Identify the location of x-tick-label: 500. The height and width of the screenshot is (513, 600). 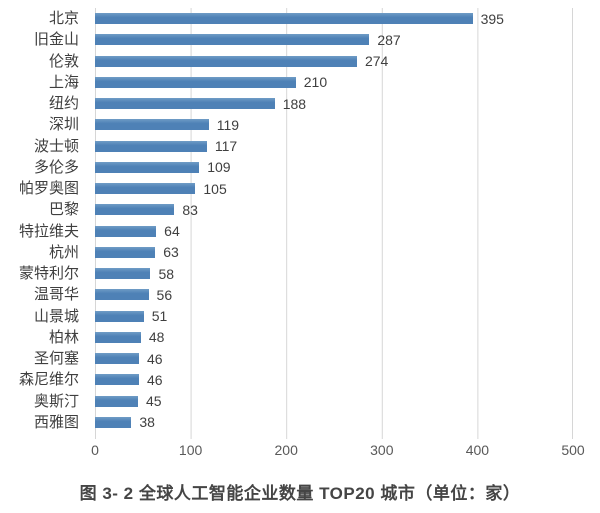
(573, 450).